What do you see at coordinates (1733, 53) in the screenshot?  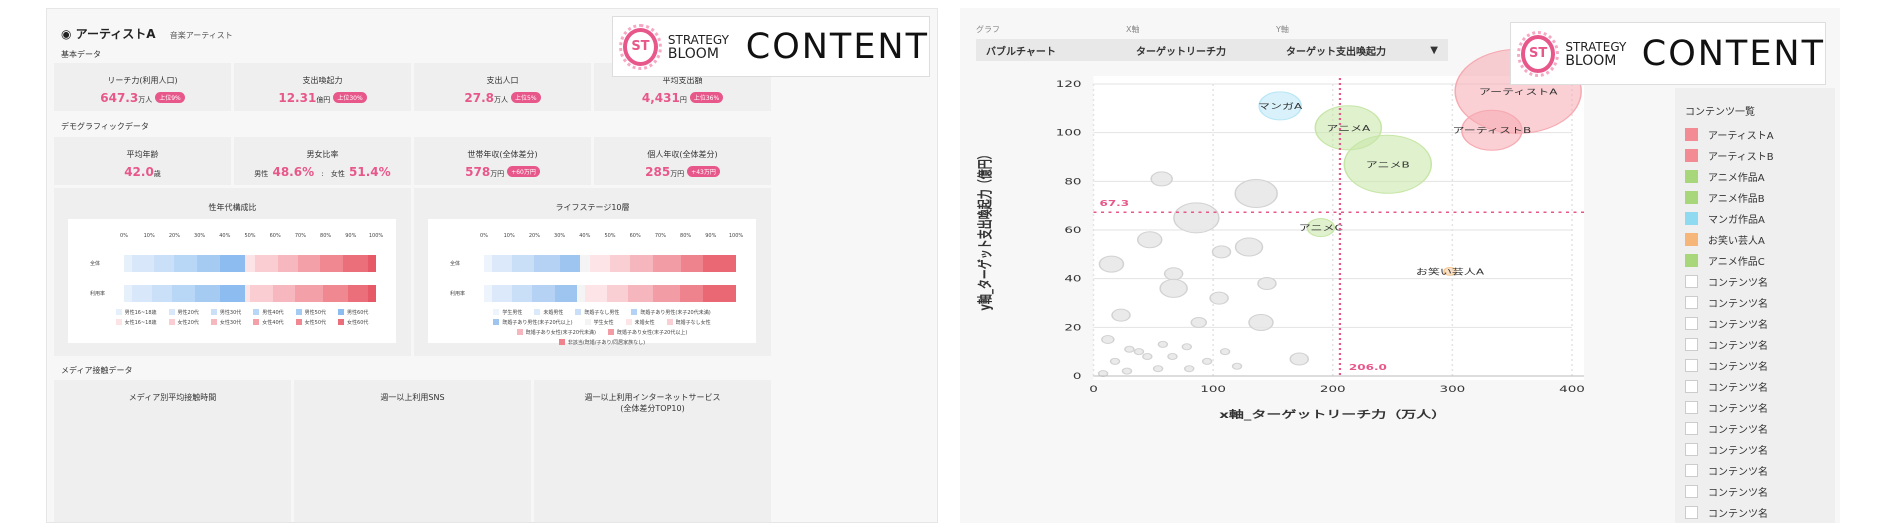 I see `logo-content-text: CONTENT` at bounding box center [1733, 53].